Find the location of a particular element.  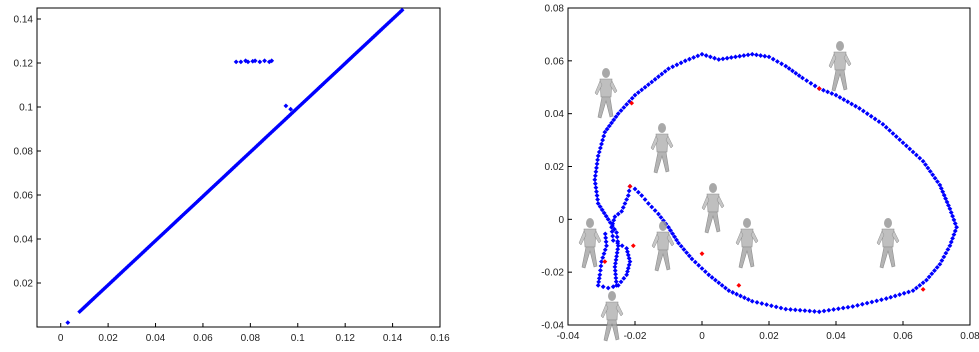

x-tick-label: -0.02 is located at coordinates (635, 336).